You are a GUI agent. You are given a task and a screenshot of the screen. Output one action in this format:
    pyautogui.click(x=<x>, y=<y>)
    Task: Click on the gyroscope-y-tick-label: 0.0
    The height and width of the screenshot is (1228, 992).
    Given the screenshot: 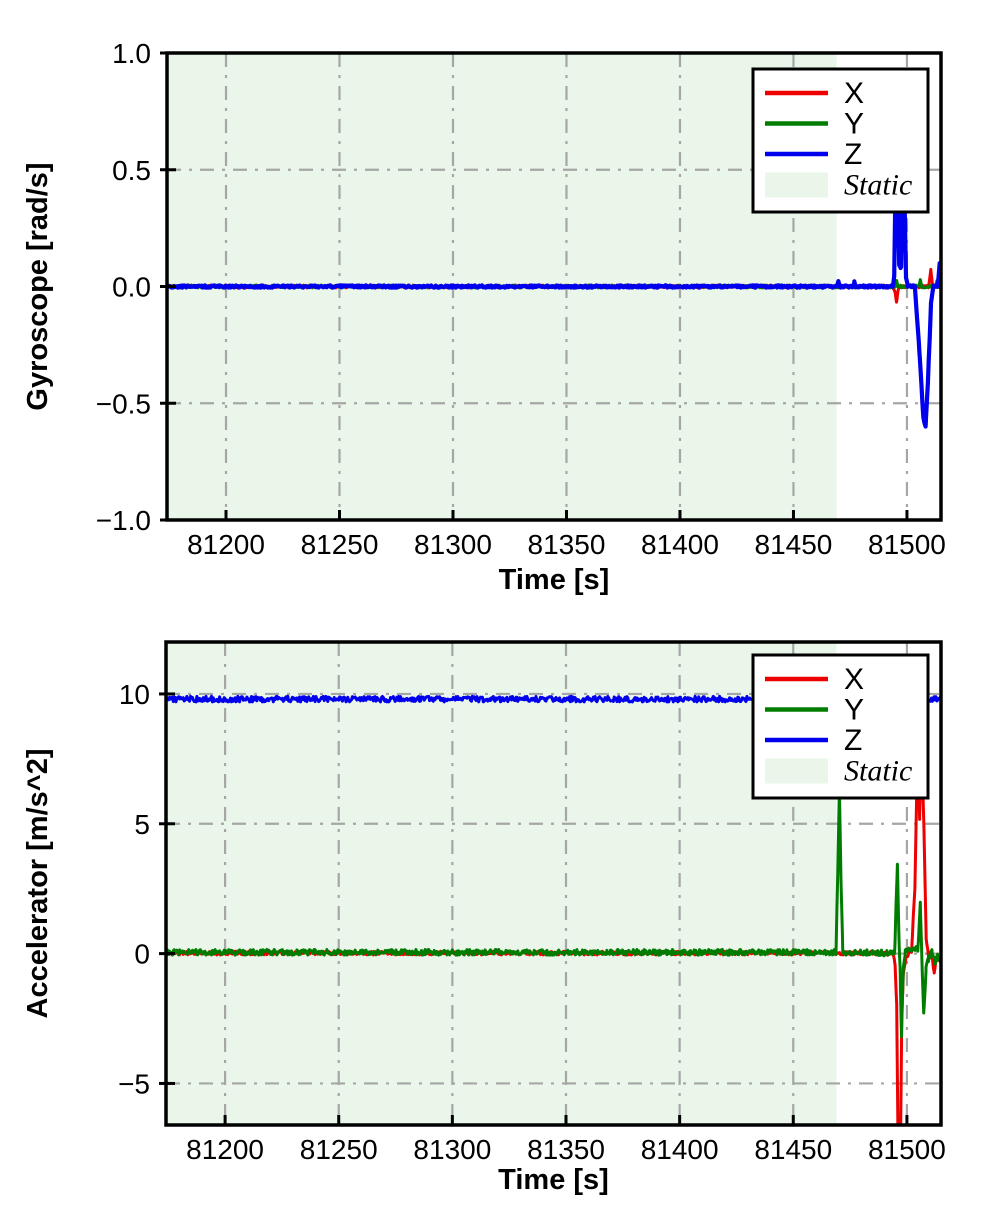 What is the action you would take?
    pyautogui.click(x=131, y=287)
    